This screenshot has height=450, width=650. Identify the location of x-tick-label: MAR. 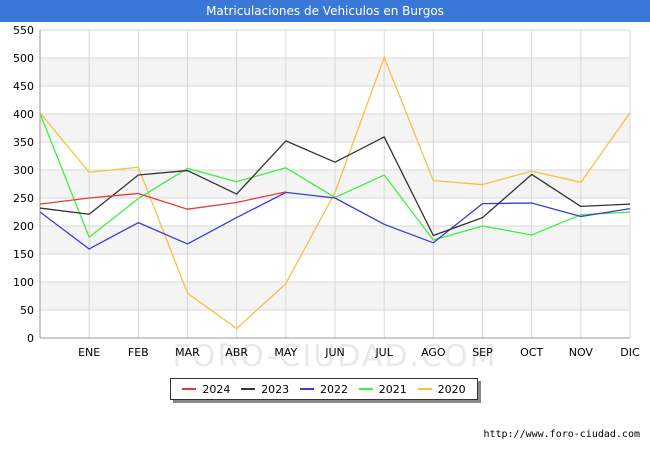
(187, 352).